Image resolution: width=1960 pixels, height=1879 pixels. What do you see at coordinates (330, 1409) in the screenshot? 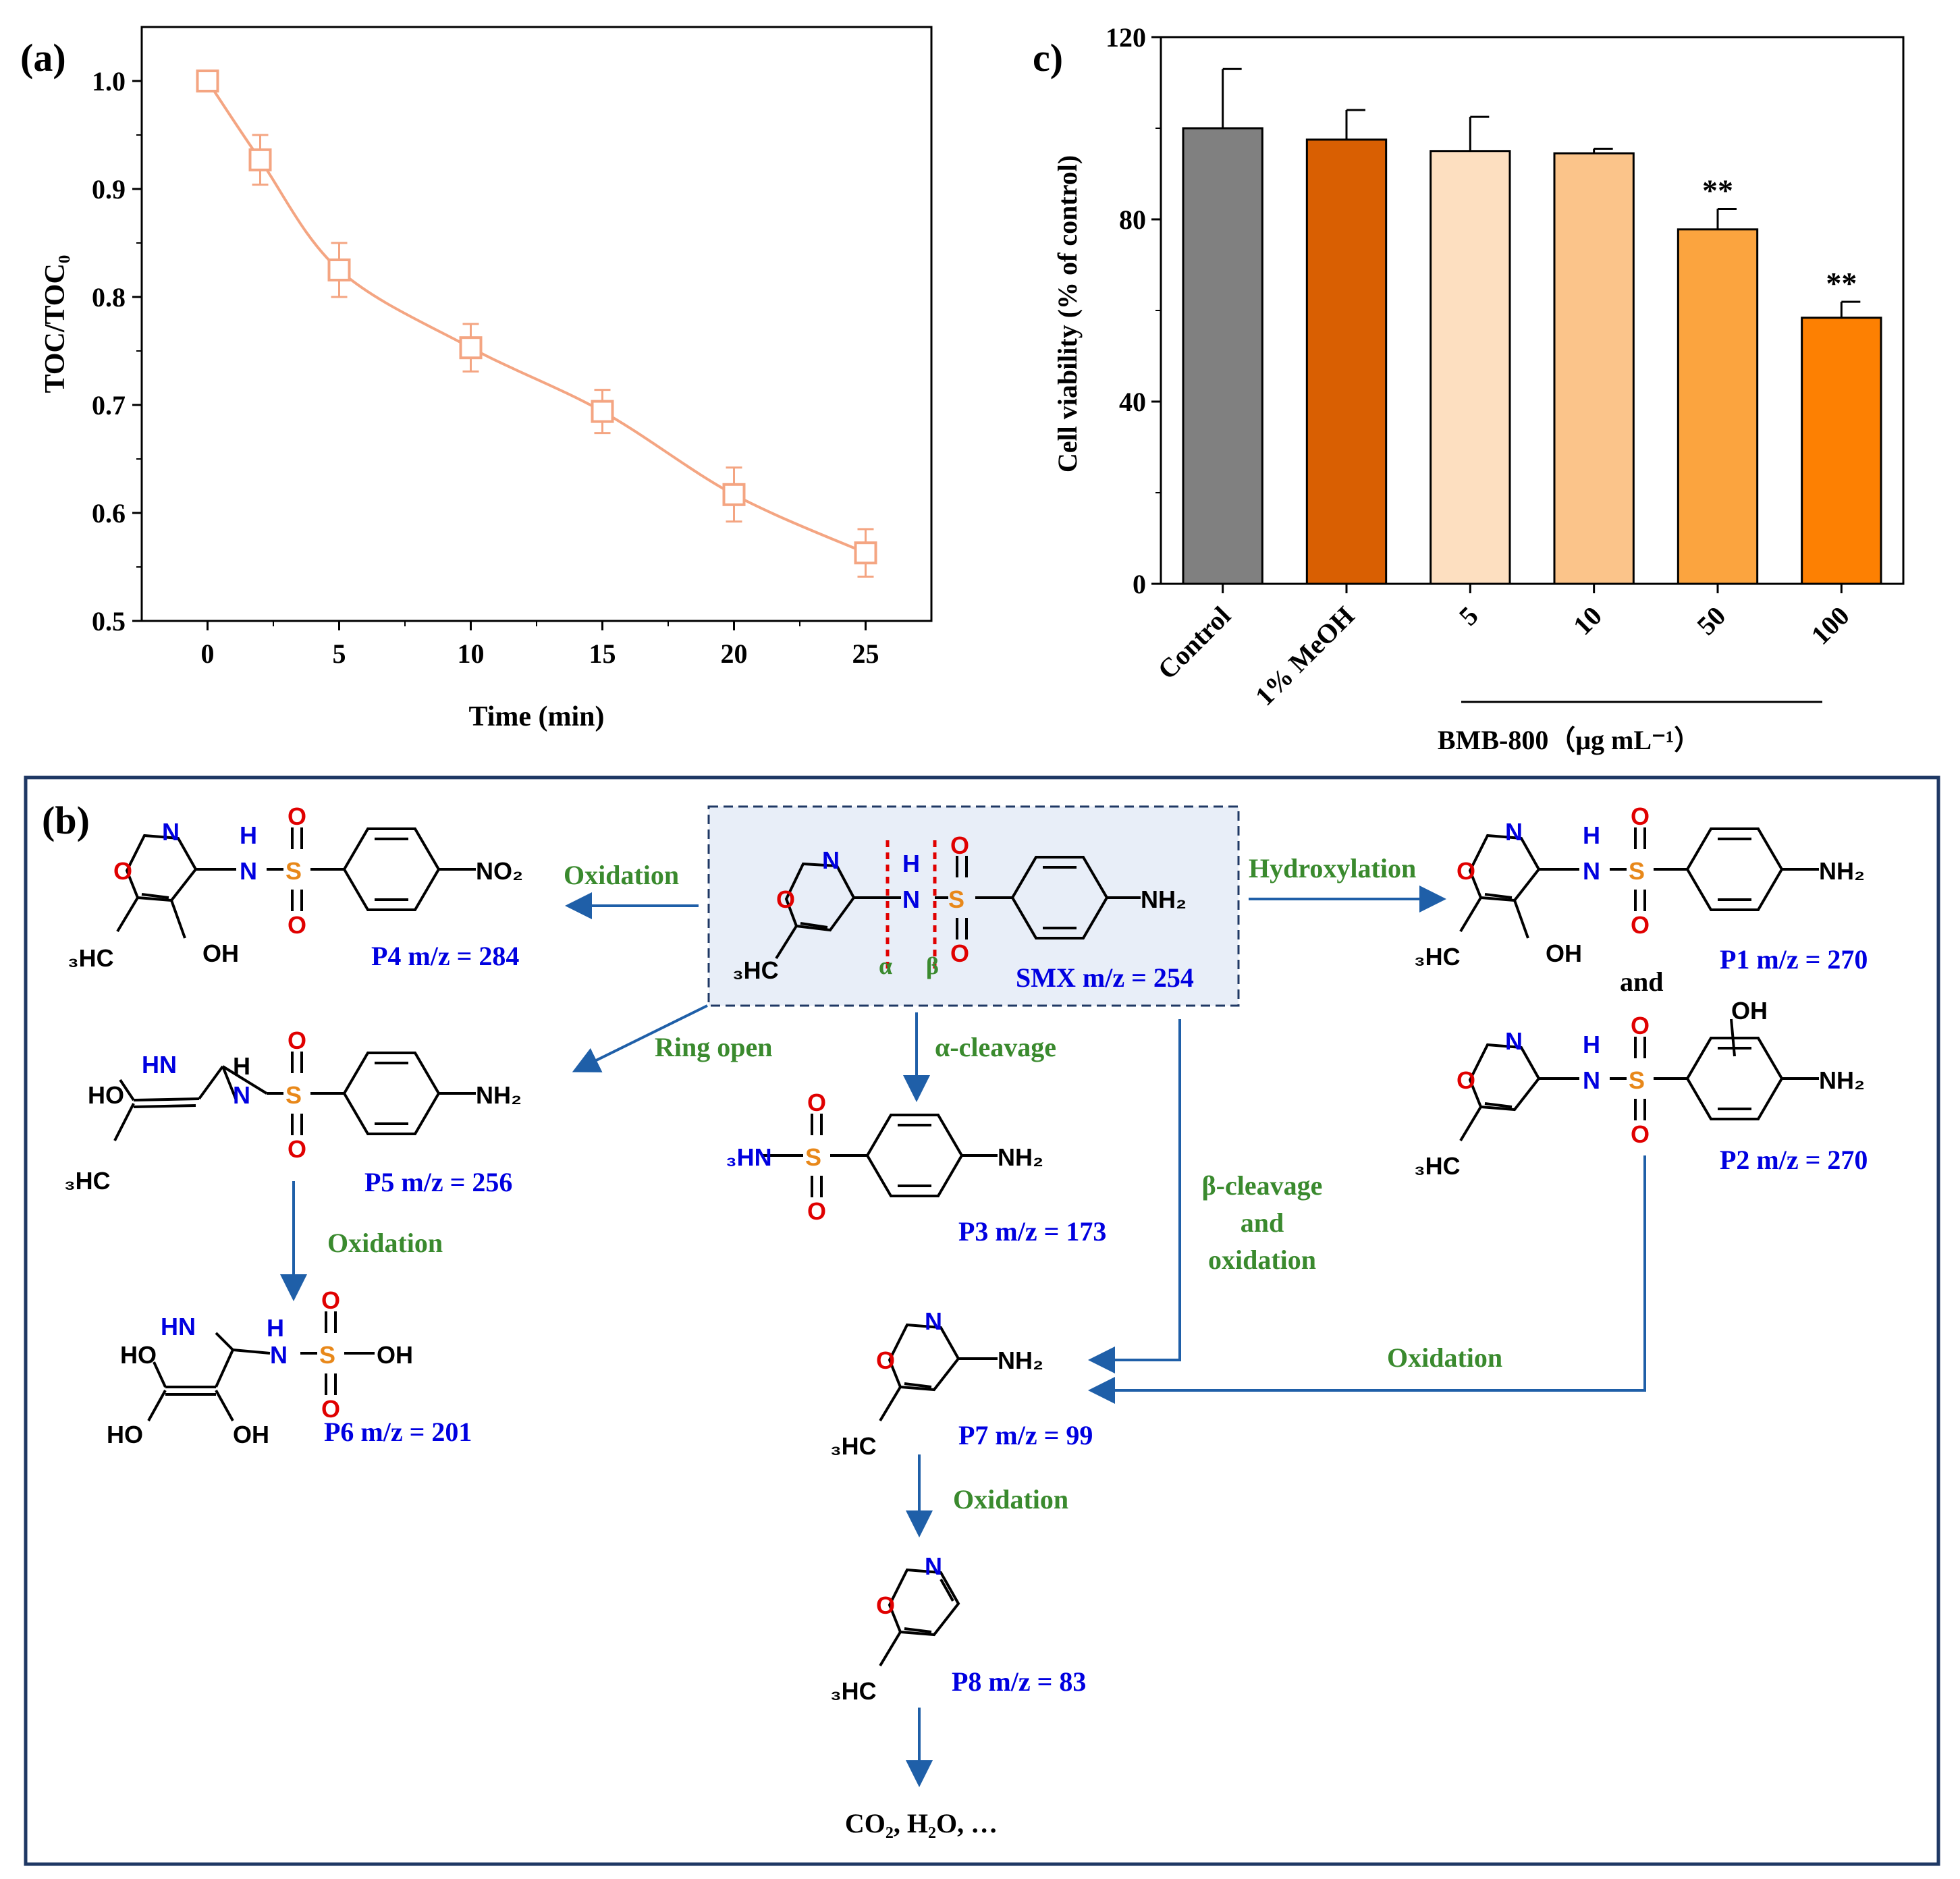
I see `p6-atom-o2: O` at bounding box center [330, 1409].